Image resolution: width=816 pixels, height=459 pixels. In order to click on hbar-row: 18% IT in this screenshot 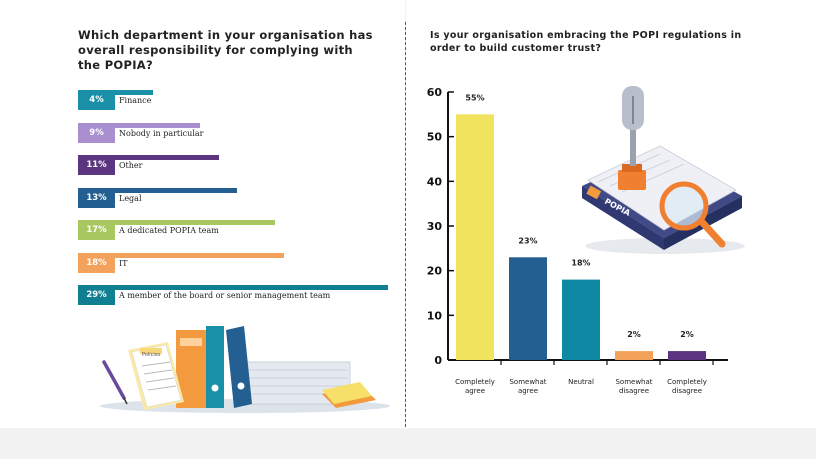, I will do `click(233, 262)`.